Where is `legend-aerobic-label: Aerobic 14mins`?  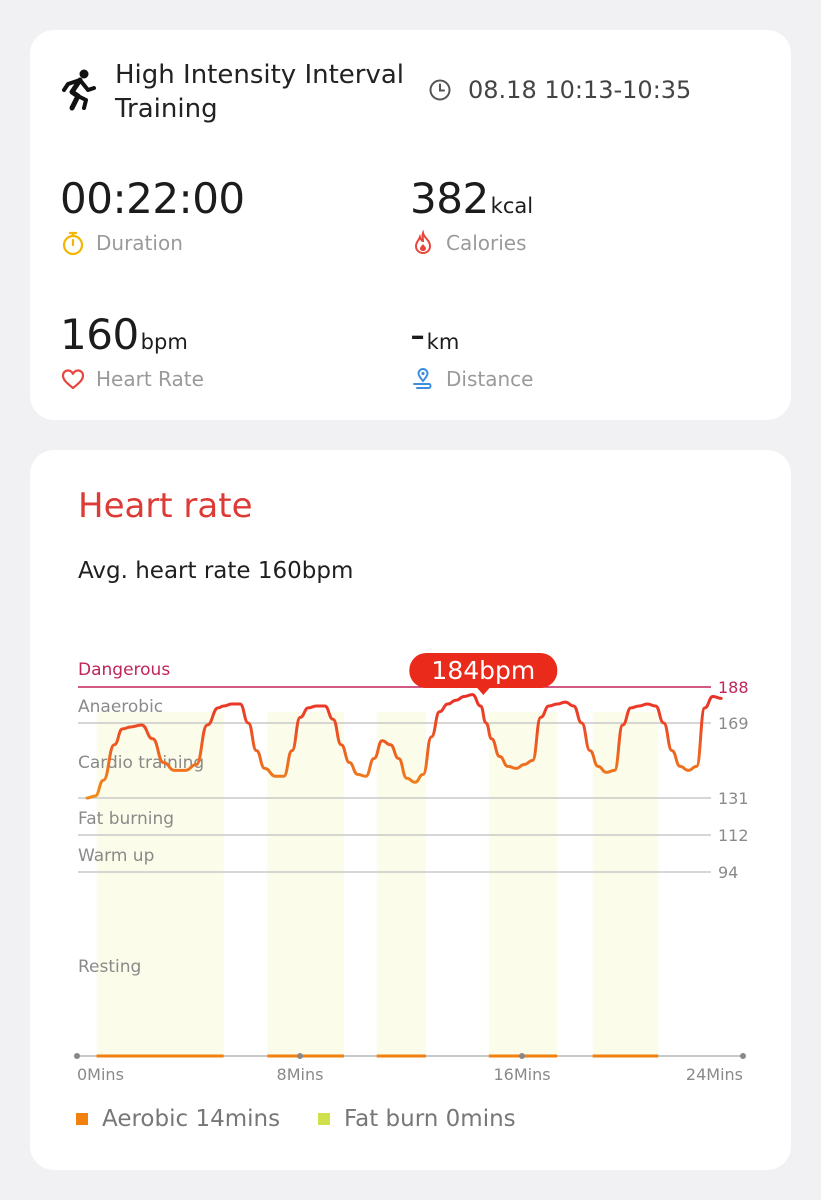 legend-aerobic-label: Aerobic 14mins is located at coordinates (191, 1119).